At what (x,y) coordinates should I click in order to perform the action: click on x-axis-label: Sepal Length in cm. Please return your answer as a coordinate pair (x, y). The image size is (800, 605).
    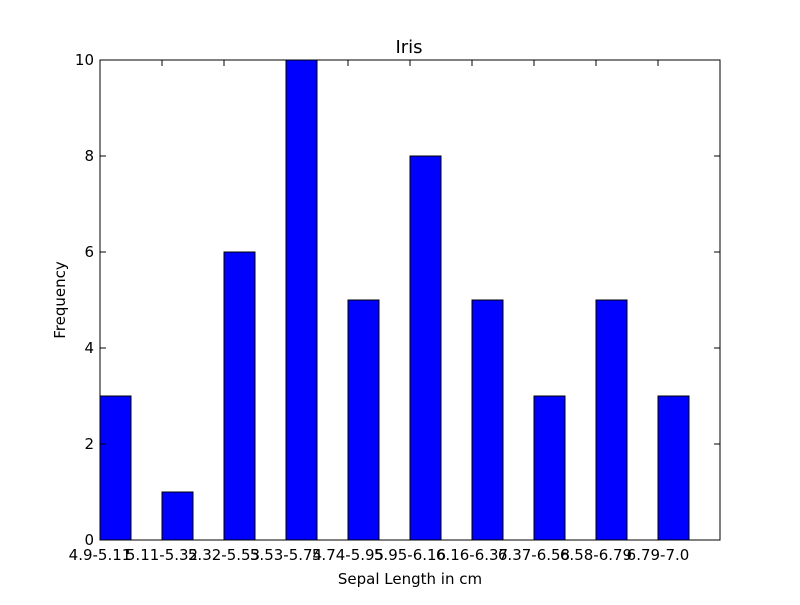
    Looking at the image, I should click on (410, 579).